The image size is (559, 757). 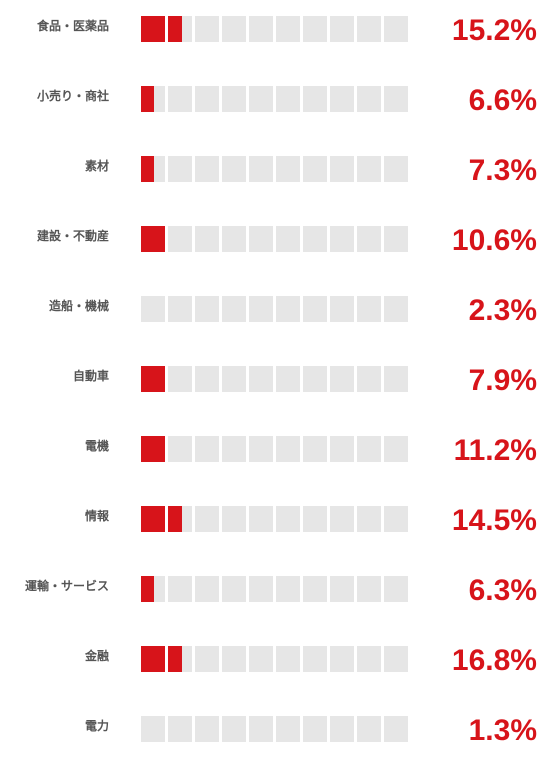 What do you see at coordinates (502, 380) in the screenshot?
I see `value-label: 7.9%` at bounding box center [502, 380].